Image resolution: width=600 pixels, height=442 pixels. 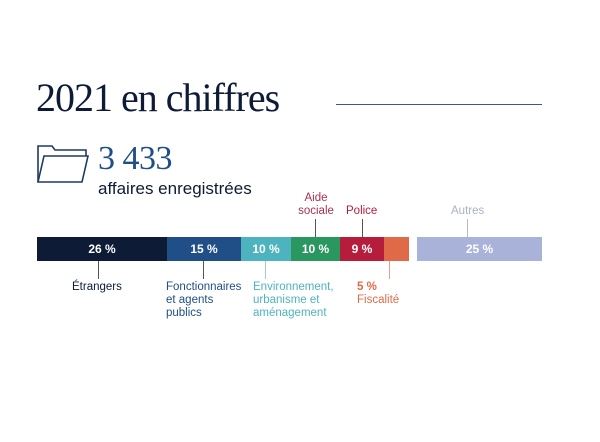 What do you see at coordinates (63, 164) in the screenshot?
I see `folder-icon` at bounding box center [63, 164].